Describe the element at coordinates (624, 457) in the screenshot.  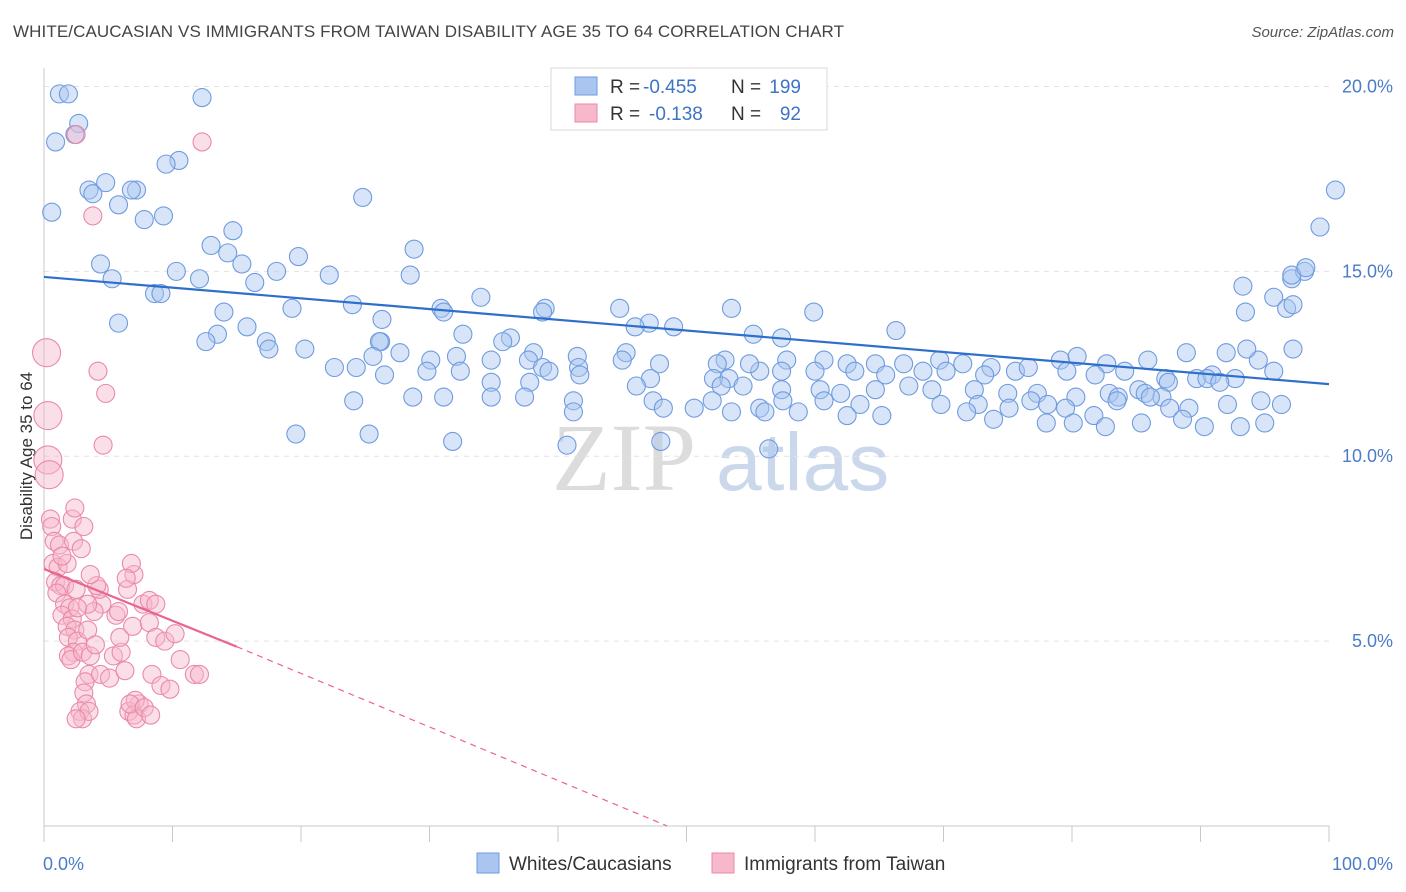
I see `watermark-zip: ZIP` at that location.